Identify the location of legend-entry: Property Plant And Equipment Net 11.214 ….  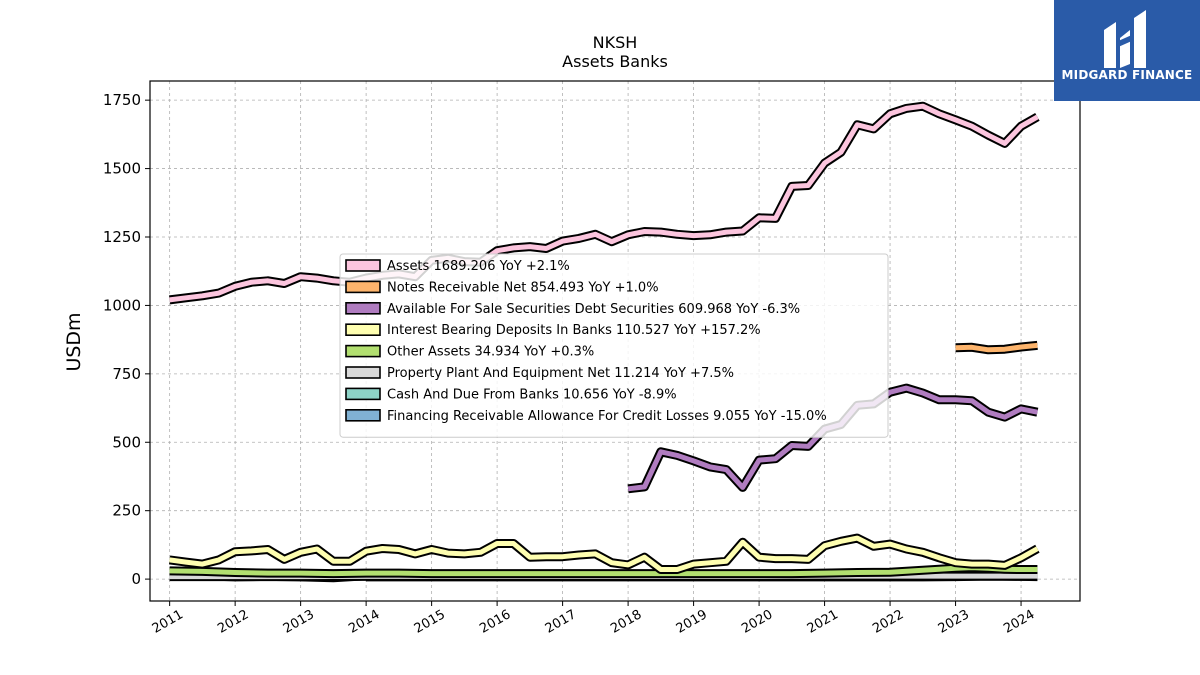
(560, 373).